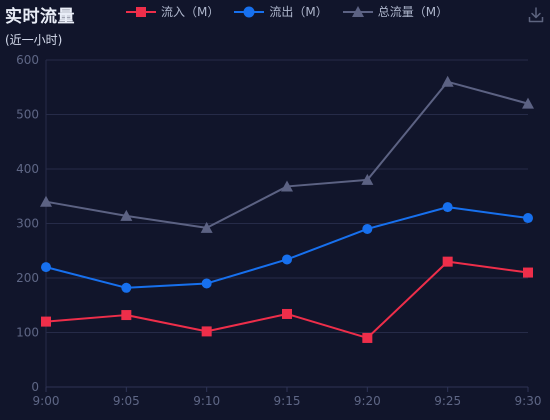 Image resolution: width=550 pixels, height=420 pixels. What do you see at coordinates (298, 12) in the screenshot?
I see `legend-label-outflow: 流出（M）` at bounding box center [298, 12].